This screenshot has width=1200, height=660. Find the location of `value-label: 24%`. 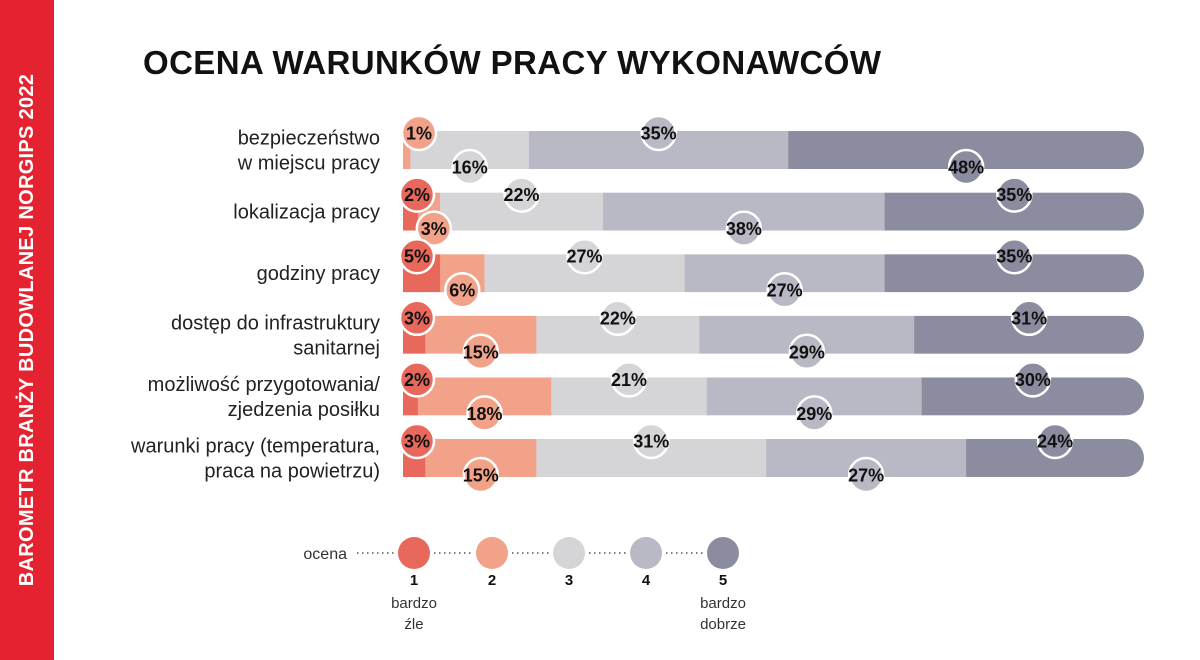

value-label: 24% is located at coordinates (1055, 442).